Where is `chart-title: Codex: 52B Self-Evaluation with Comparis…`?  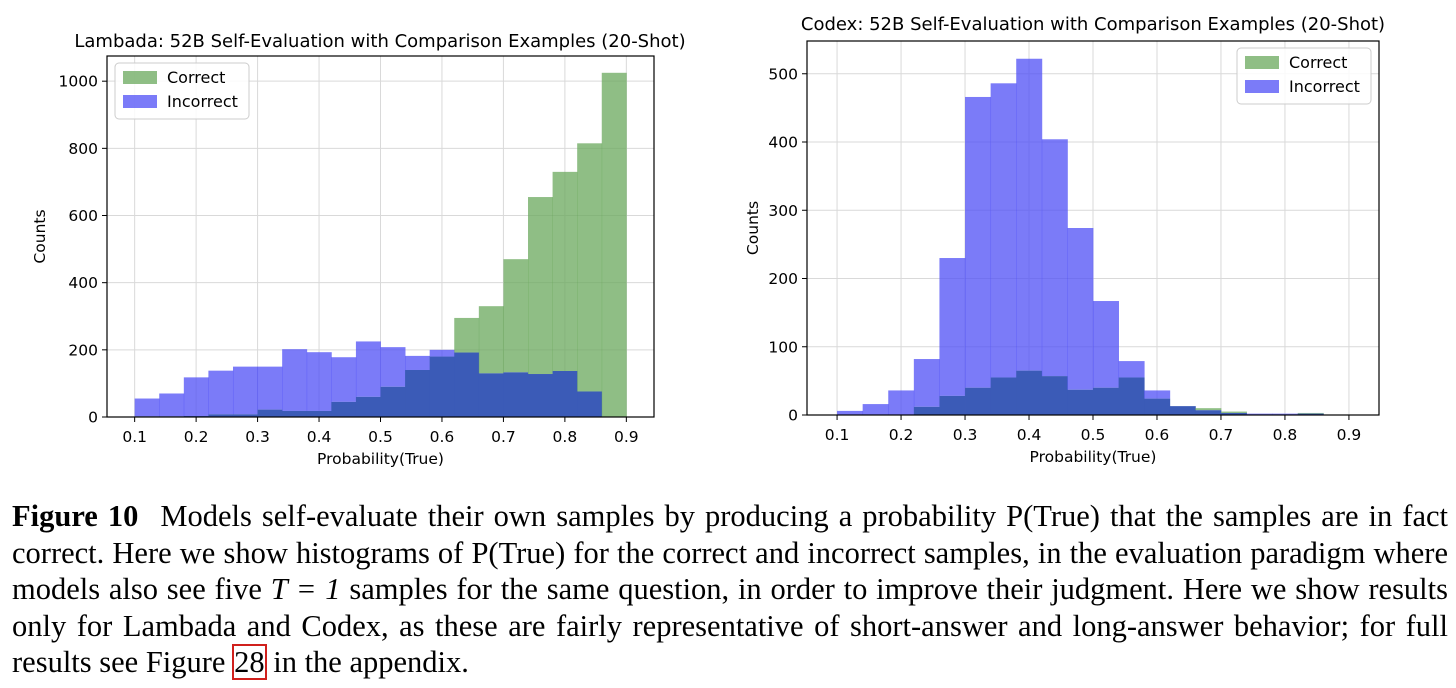
chart-title: Codex: 52B Self-Evaluation with Comparis… is located at coordinates (1093, 24).